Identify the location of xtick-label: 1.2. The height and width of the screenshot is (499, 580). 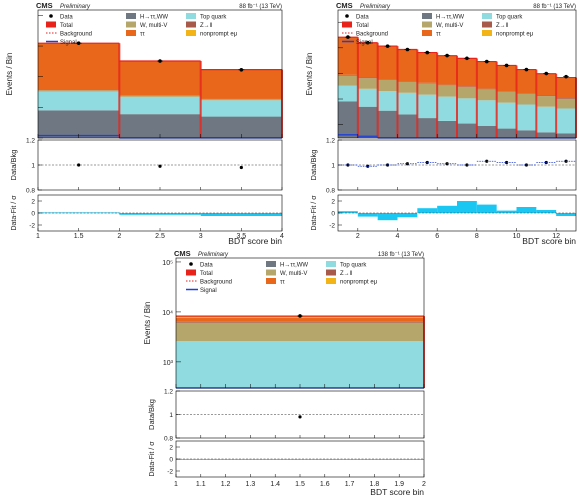
(226, 484).